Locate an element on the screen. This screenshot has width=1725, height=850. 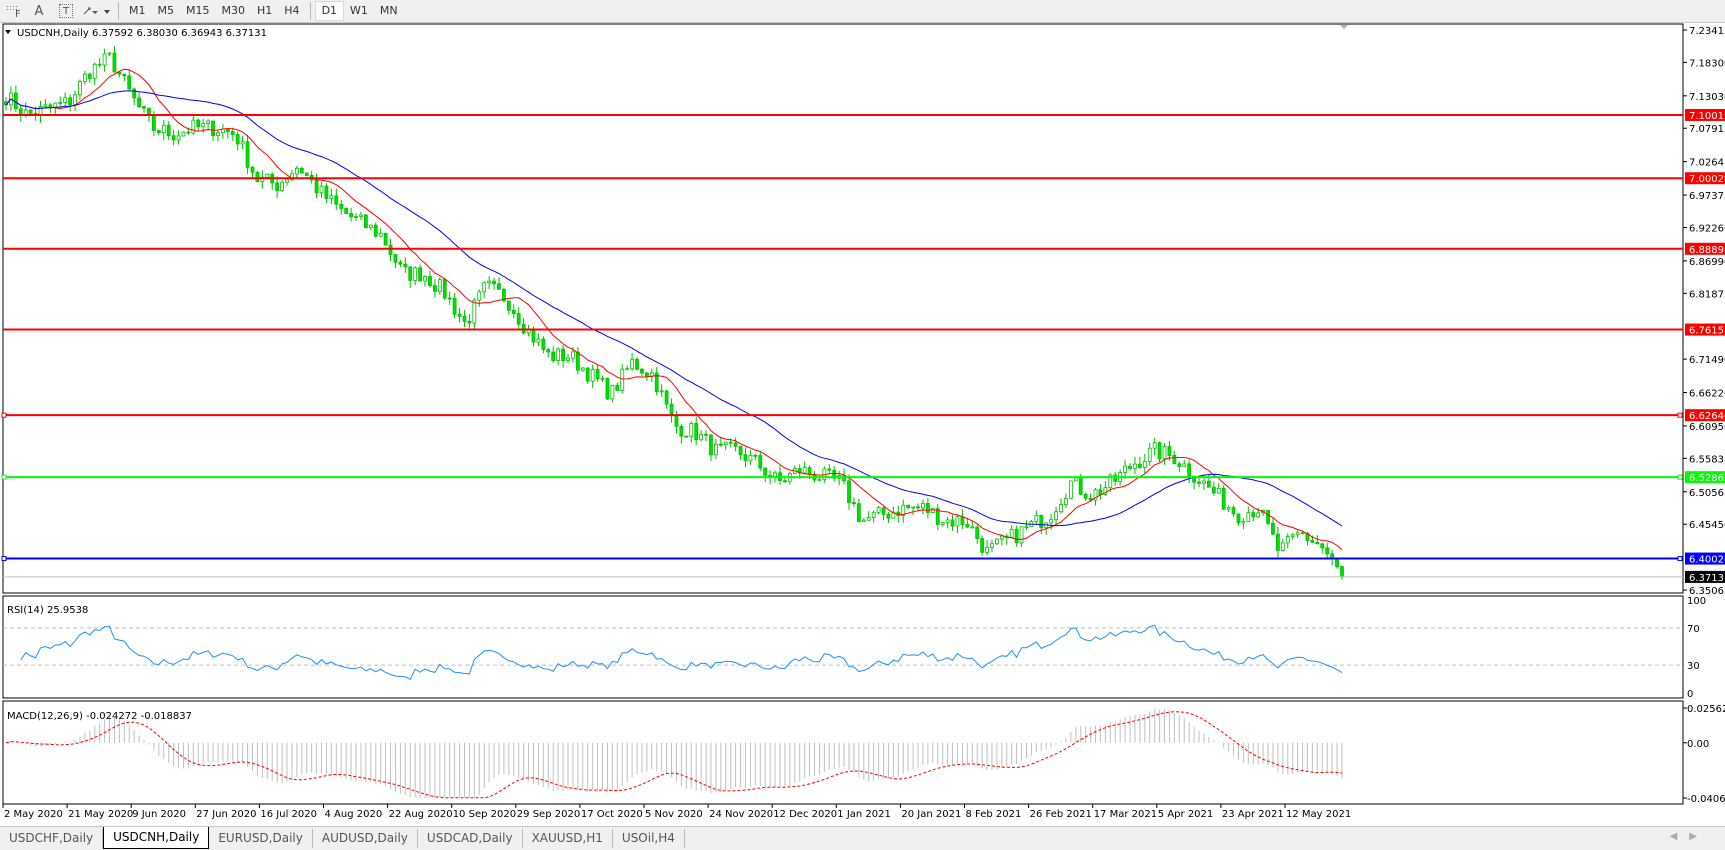
chart-shift-marker-icon is located at coordinates (1344, 27).